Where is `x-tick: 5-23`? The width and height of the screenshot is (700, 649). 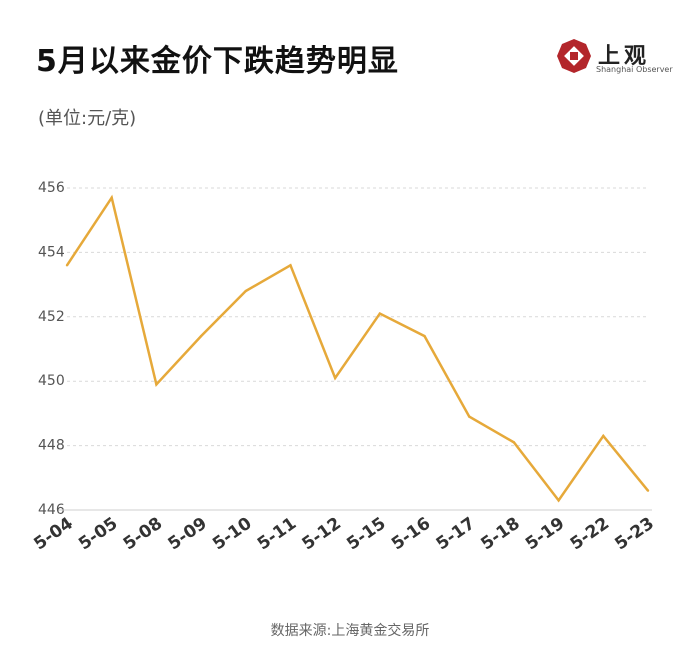 x-tick: 5-23 is located at coordinates (634, 534).